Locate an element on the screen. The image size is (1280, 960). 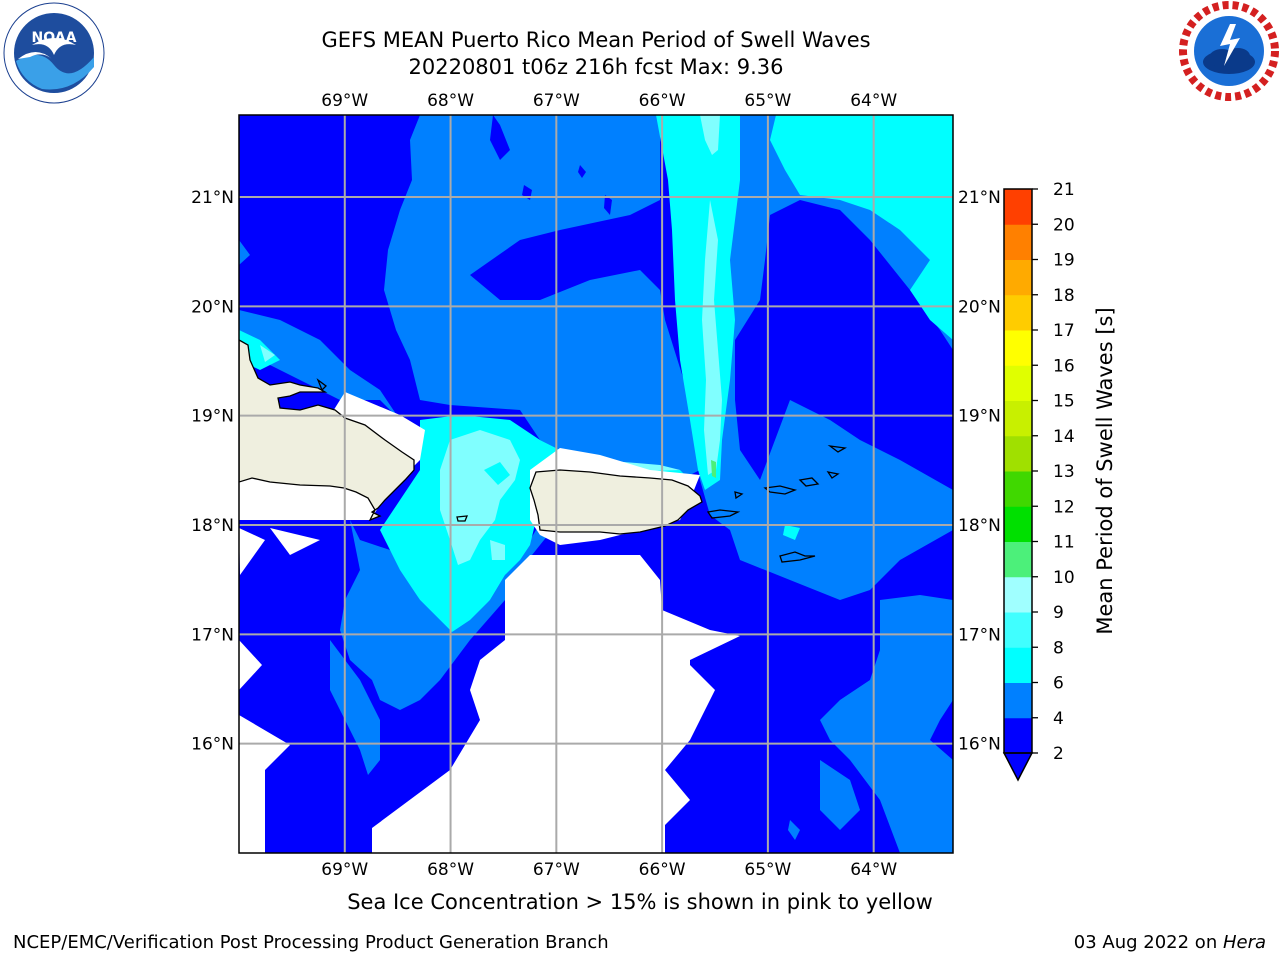
colorbar-tick-label: 13 is located at coordinates (1064, 472).